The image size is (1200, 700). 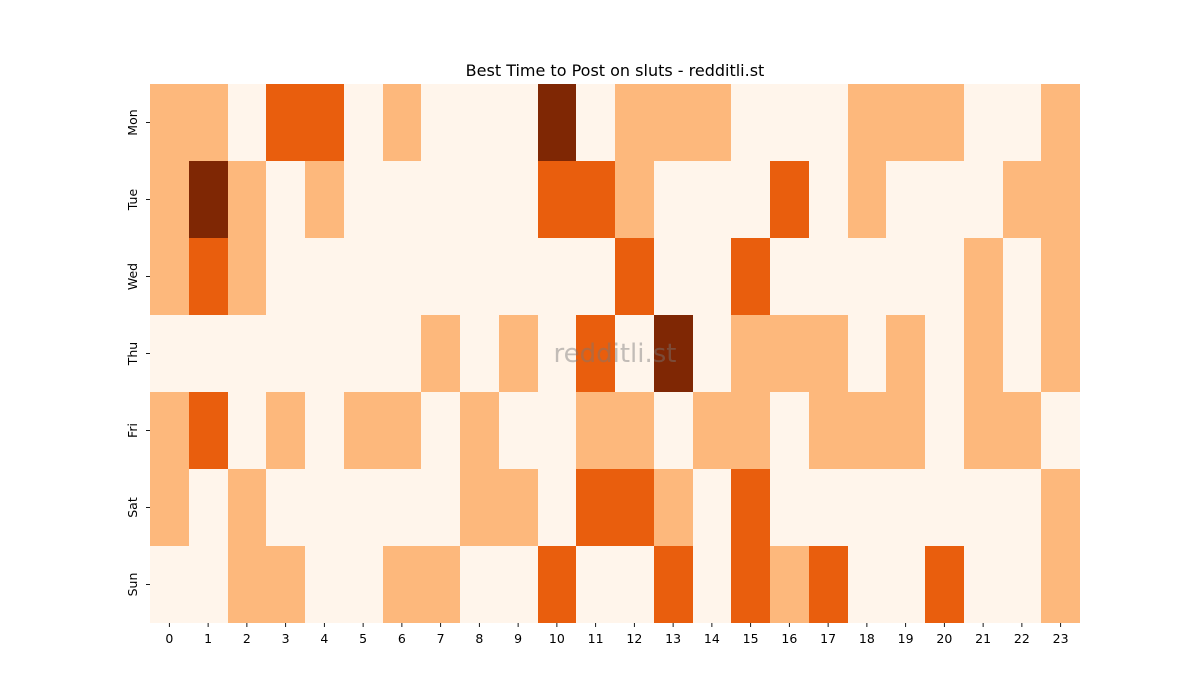 I want to click on x-tick-label: 16, so click(x=789, y=638).